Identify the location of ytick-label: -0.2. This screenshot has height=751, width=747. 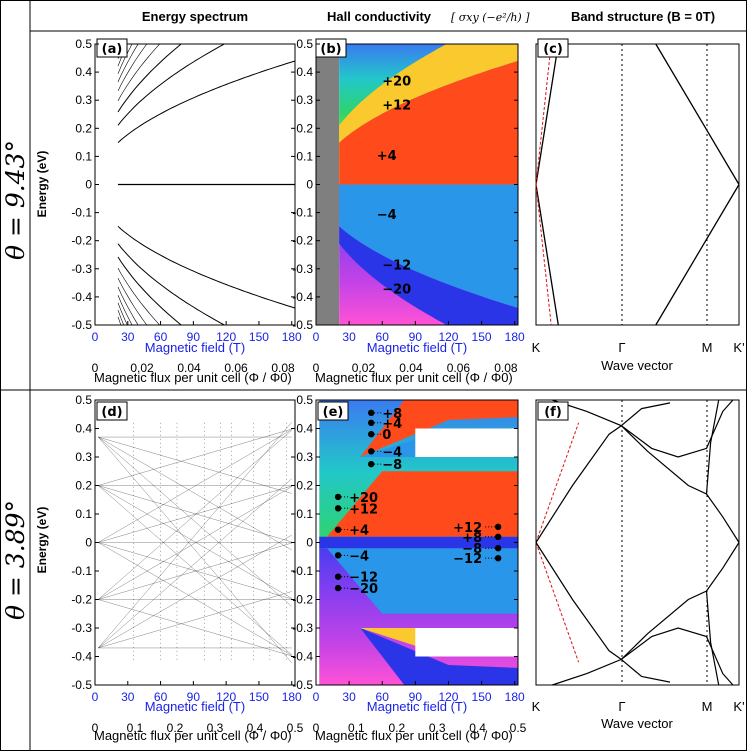
(81, 241).